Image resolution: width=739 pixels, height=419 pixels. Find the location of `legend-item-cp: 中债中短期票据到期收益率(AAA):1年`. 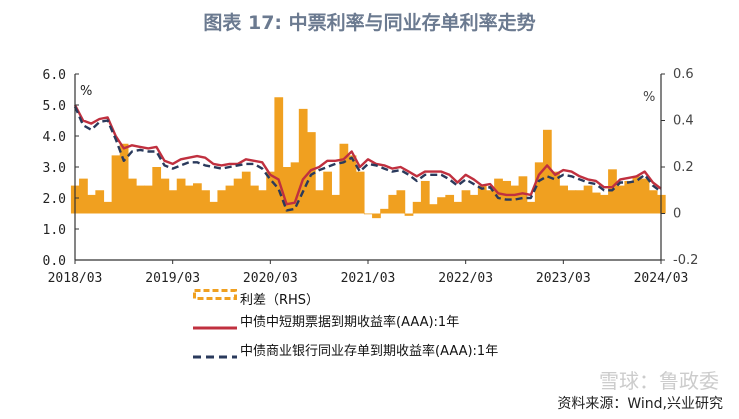

legend-item-cp: 中债中短期票据到期收益率(AAA):1年 is located at coordinates (326, 325).